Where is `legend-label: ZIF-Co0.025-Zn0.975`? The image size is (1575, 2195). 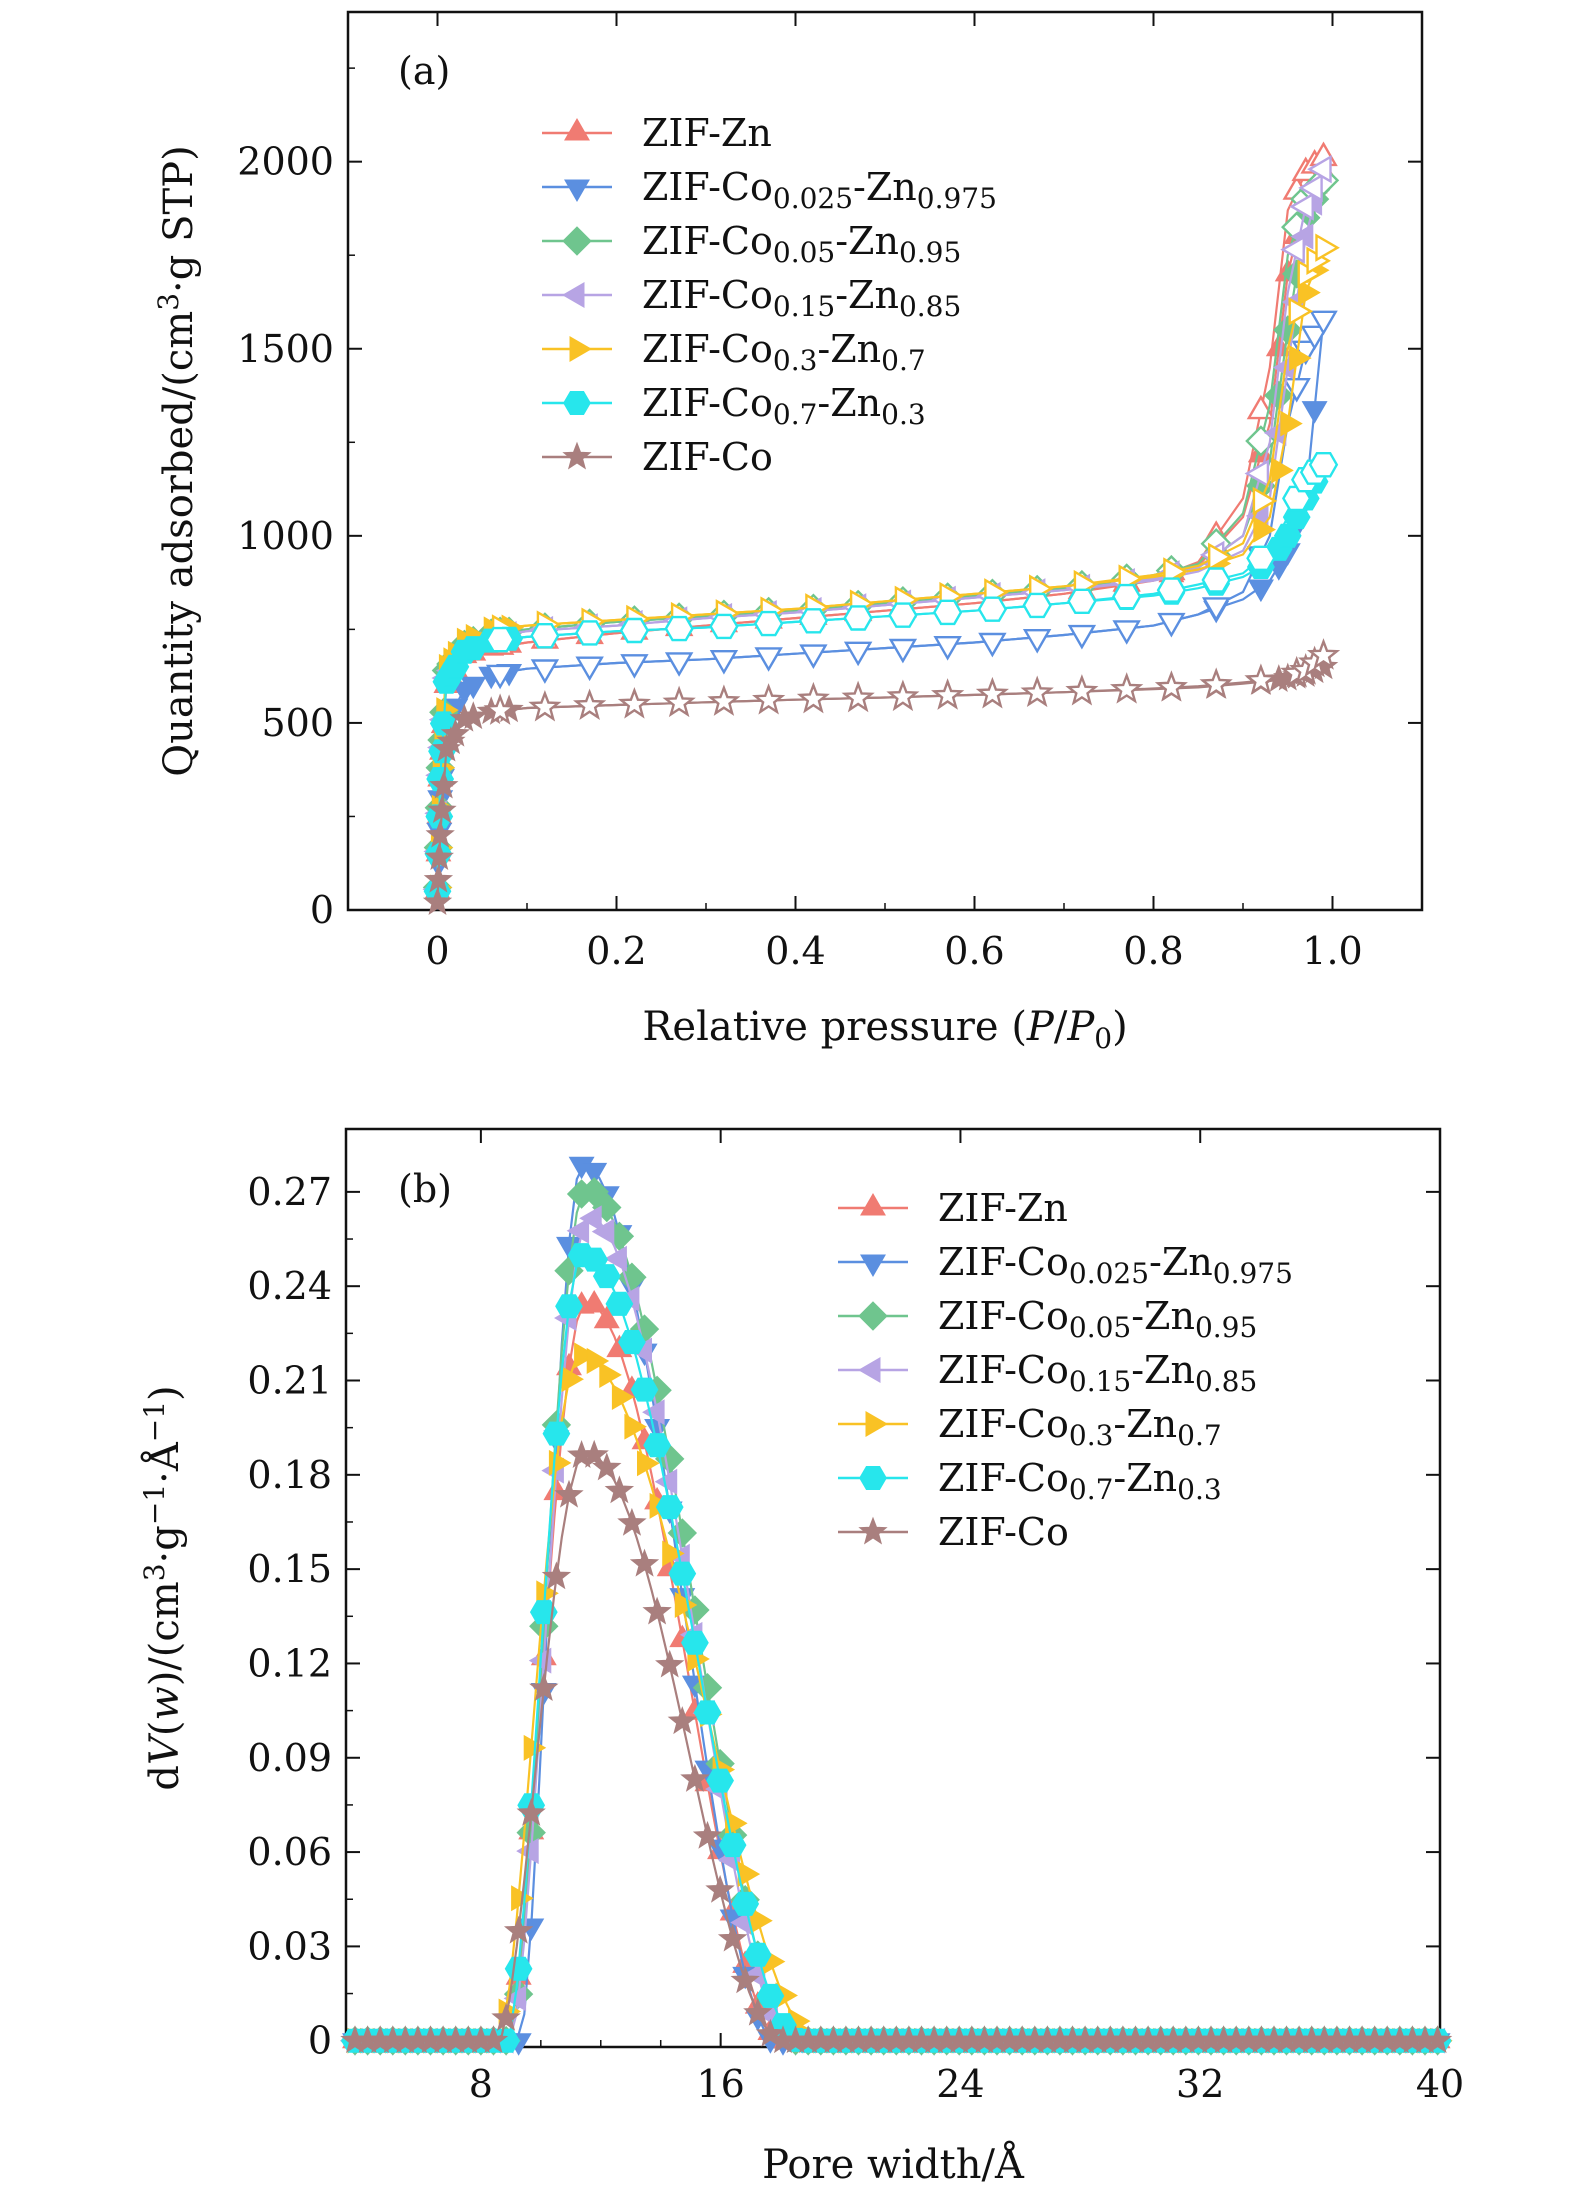 legend-label: ZIF-Co0.025-Zn0.975 is located at coordinates (819, 190).